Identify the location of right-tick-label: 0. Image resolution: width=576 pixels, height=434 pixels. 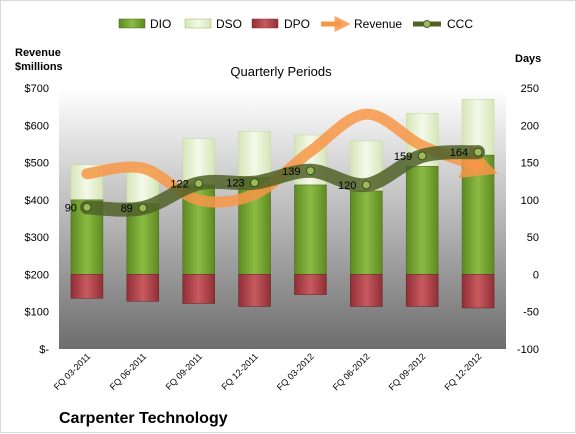
(536, 275).